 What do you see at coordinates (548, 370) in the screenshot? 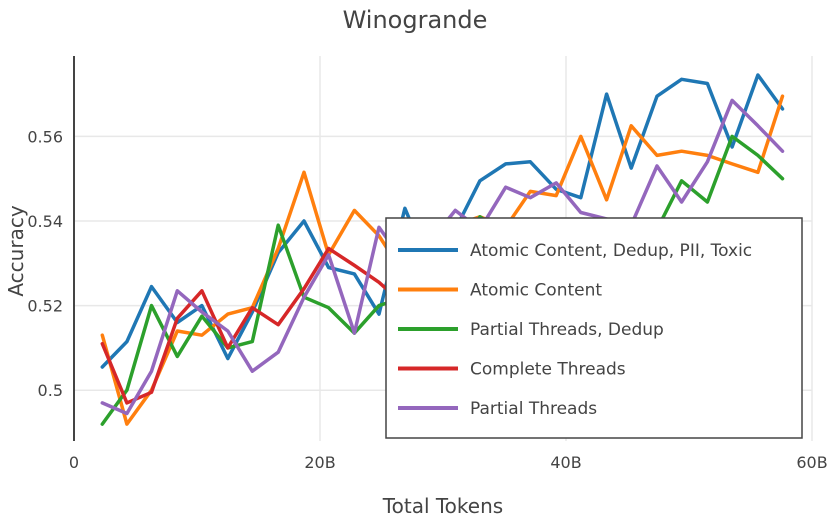
I see `legend-label-4: Complete Threads` at bounding box center [548, 370].